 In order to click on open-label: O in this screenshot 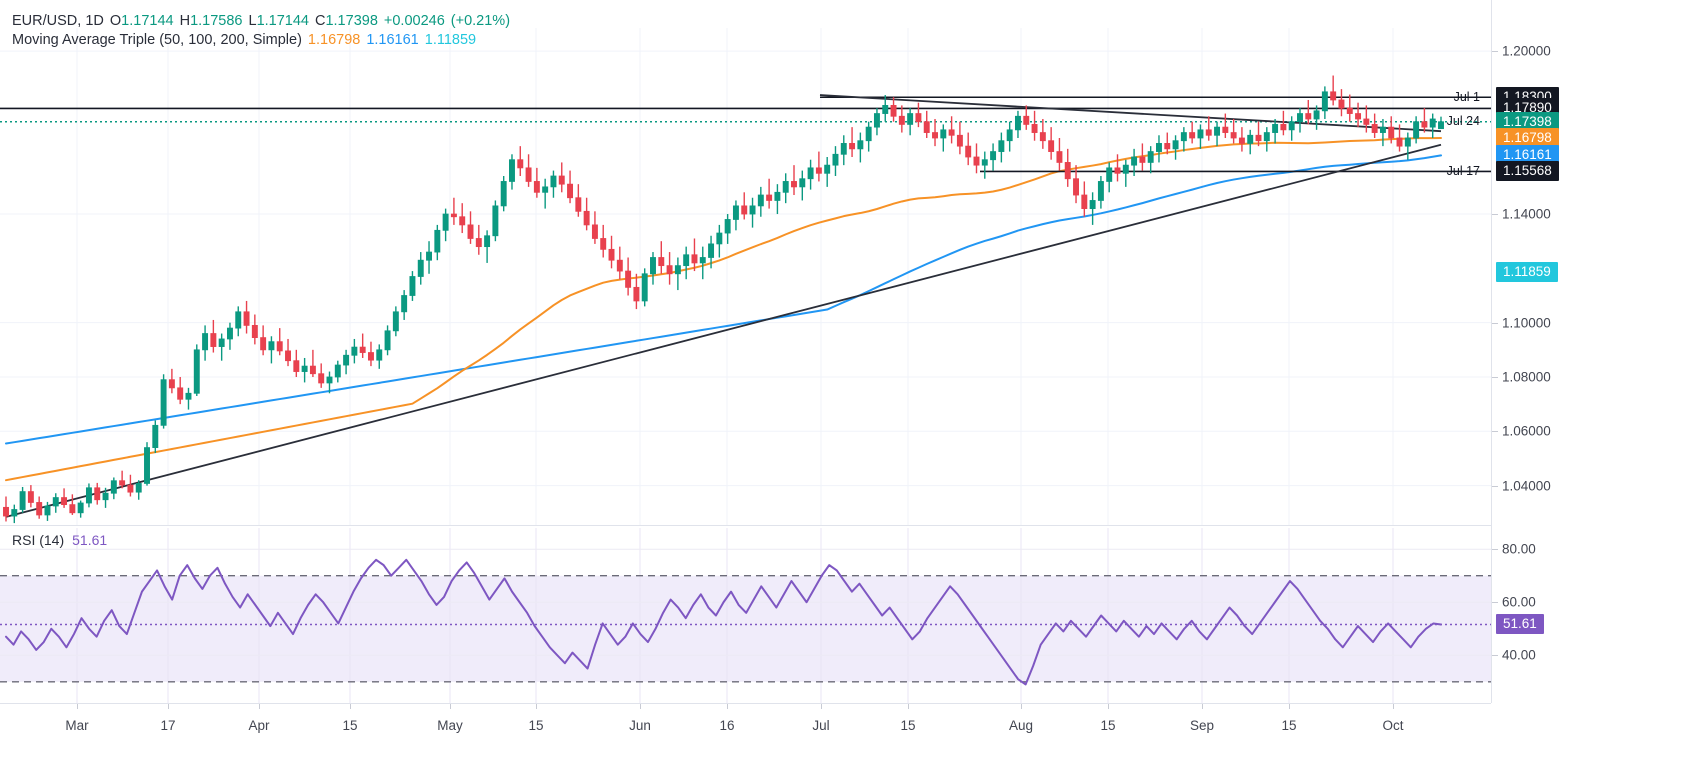, I will do `click(115, 21)`.